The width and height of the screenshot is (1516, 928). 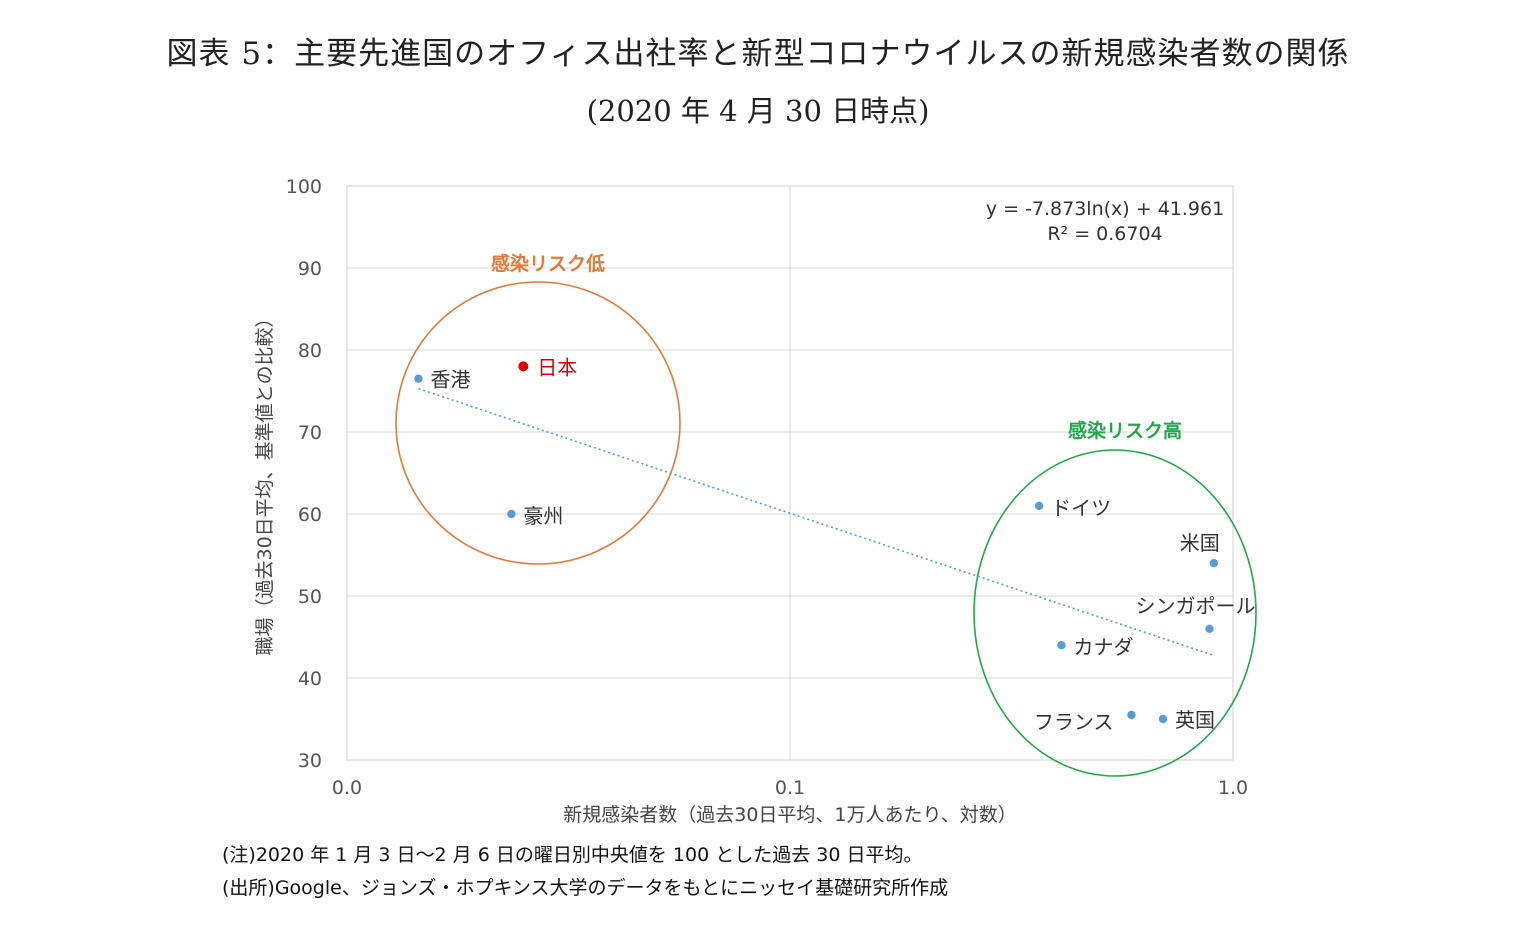 I want to click on y-tick-label: 80, so click(x=310, y=351).